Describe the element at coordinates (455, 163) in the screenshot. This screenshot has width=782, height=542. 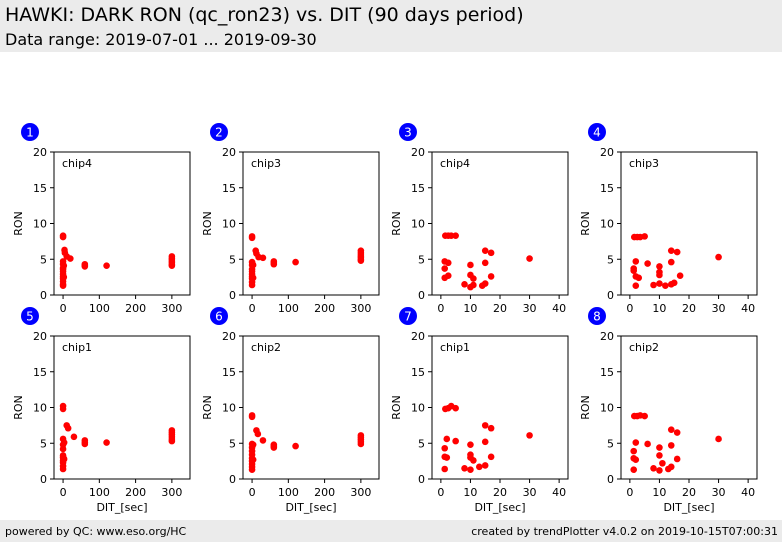
I see `chip-label: chip4` at that location.